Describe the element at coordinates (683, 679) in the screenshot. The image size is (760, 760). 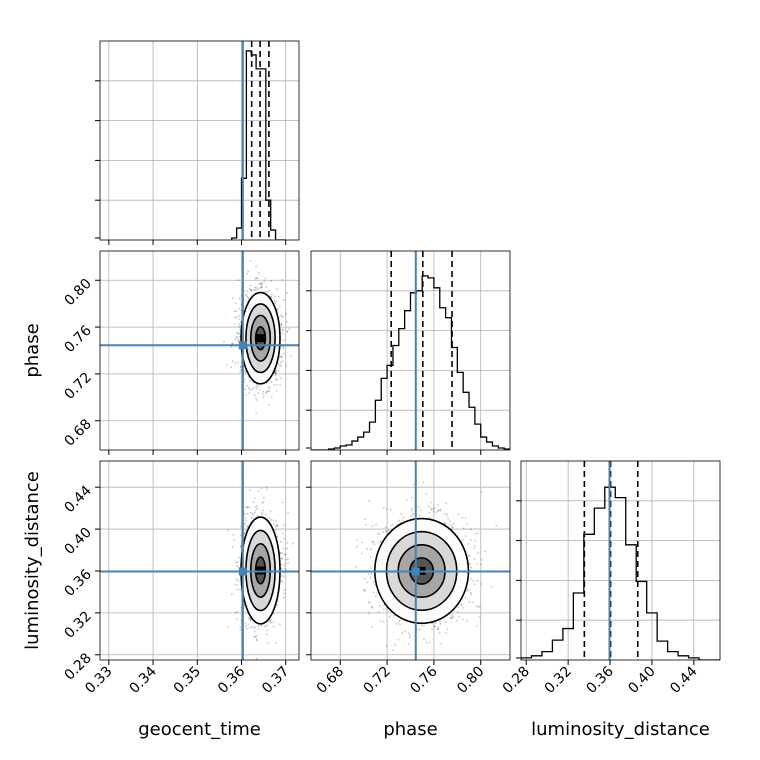
I see `x-tick-label-luminosity_distance-4: 0.44` at that location.